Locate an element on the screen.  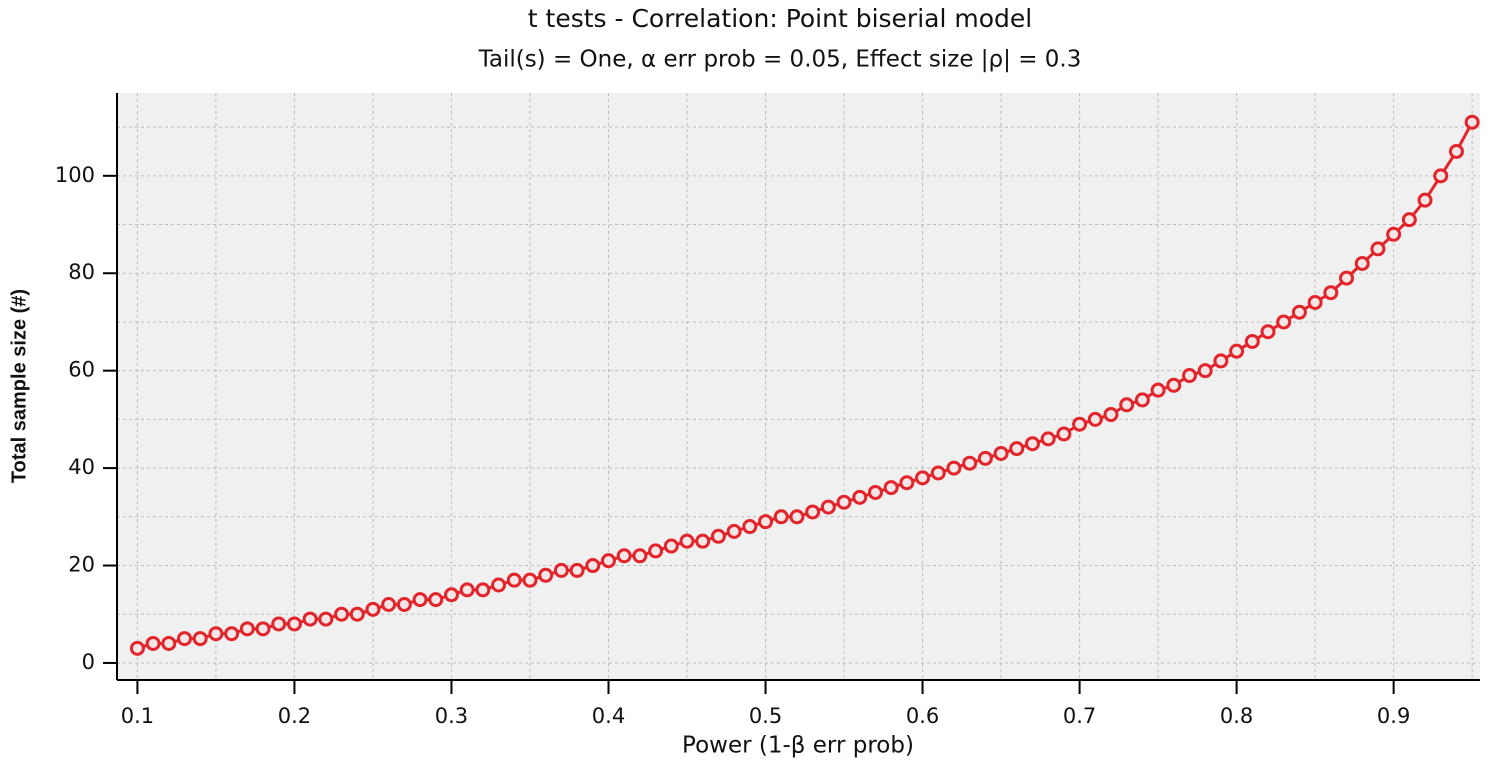
x-tick-label: 0.6 is located at coordinates (922, 716).